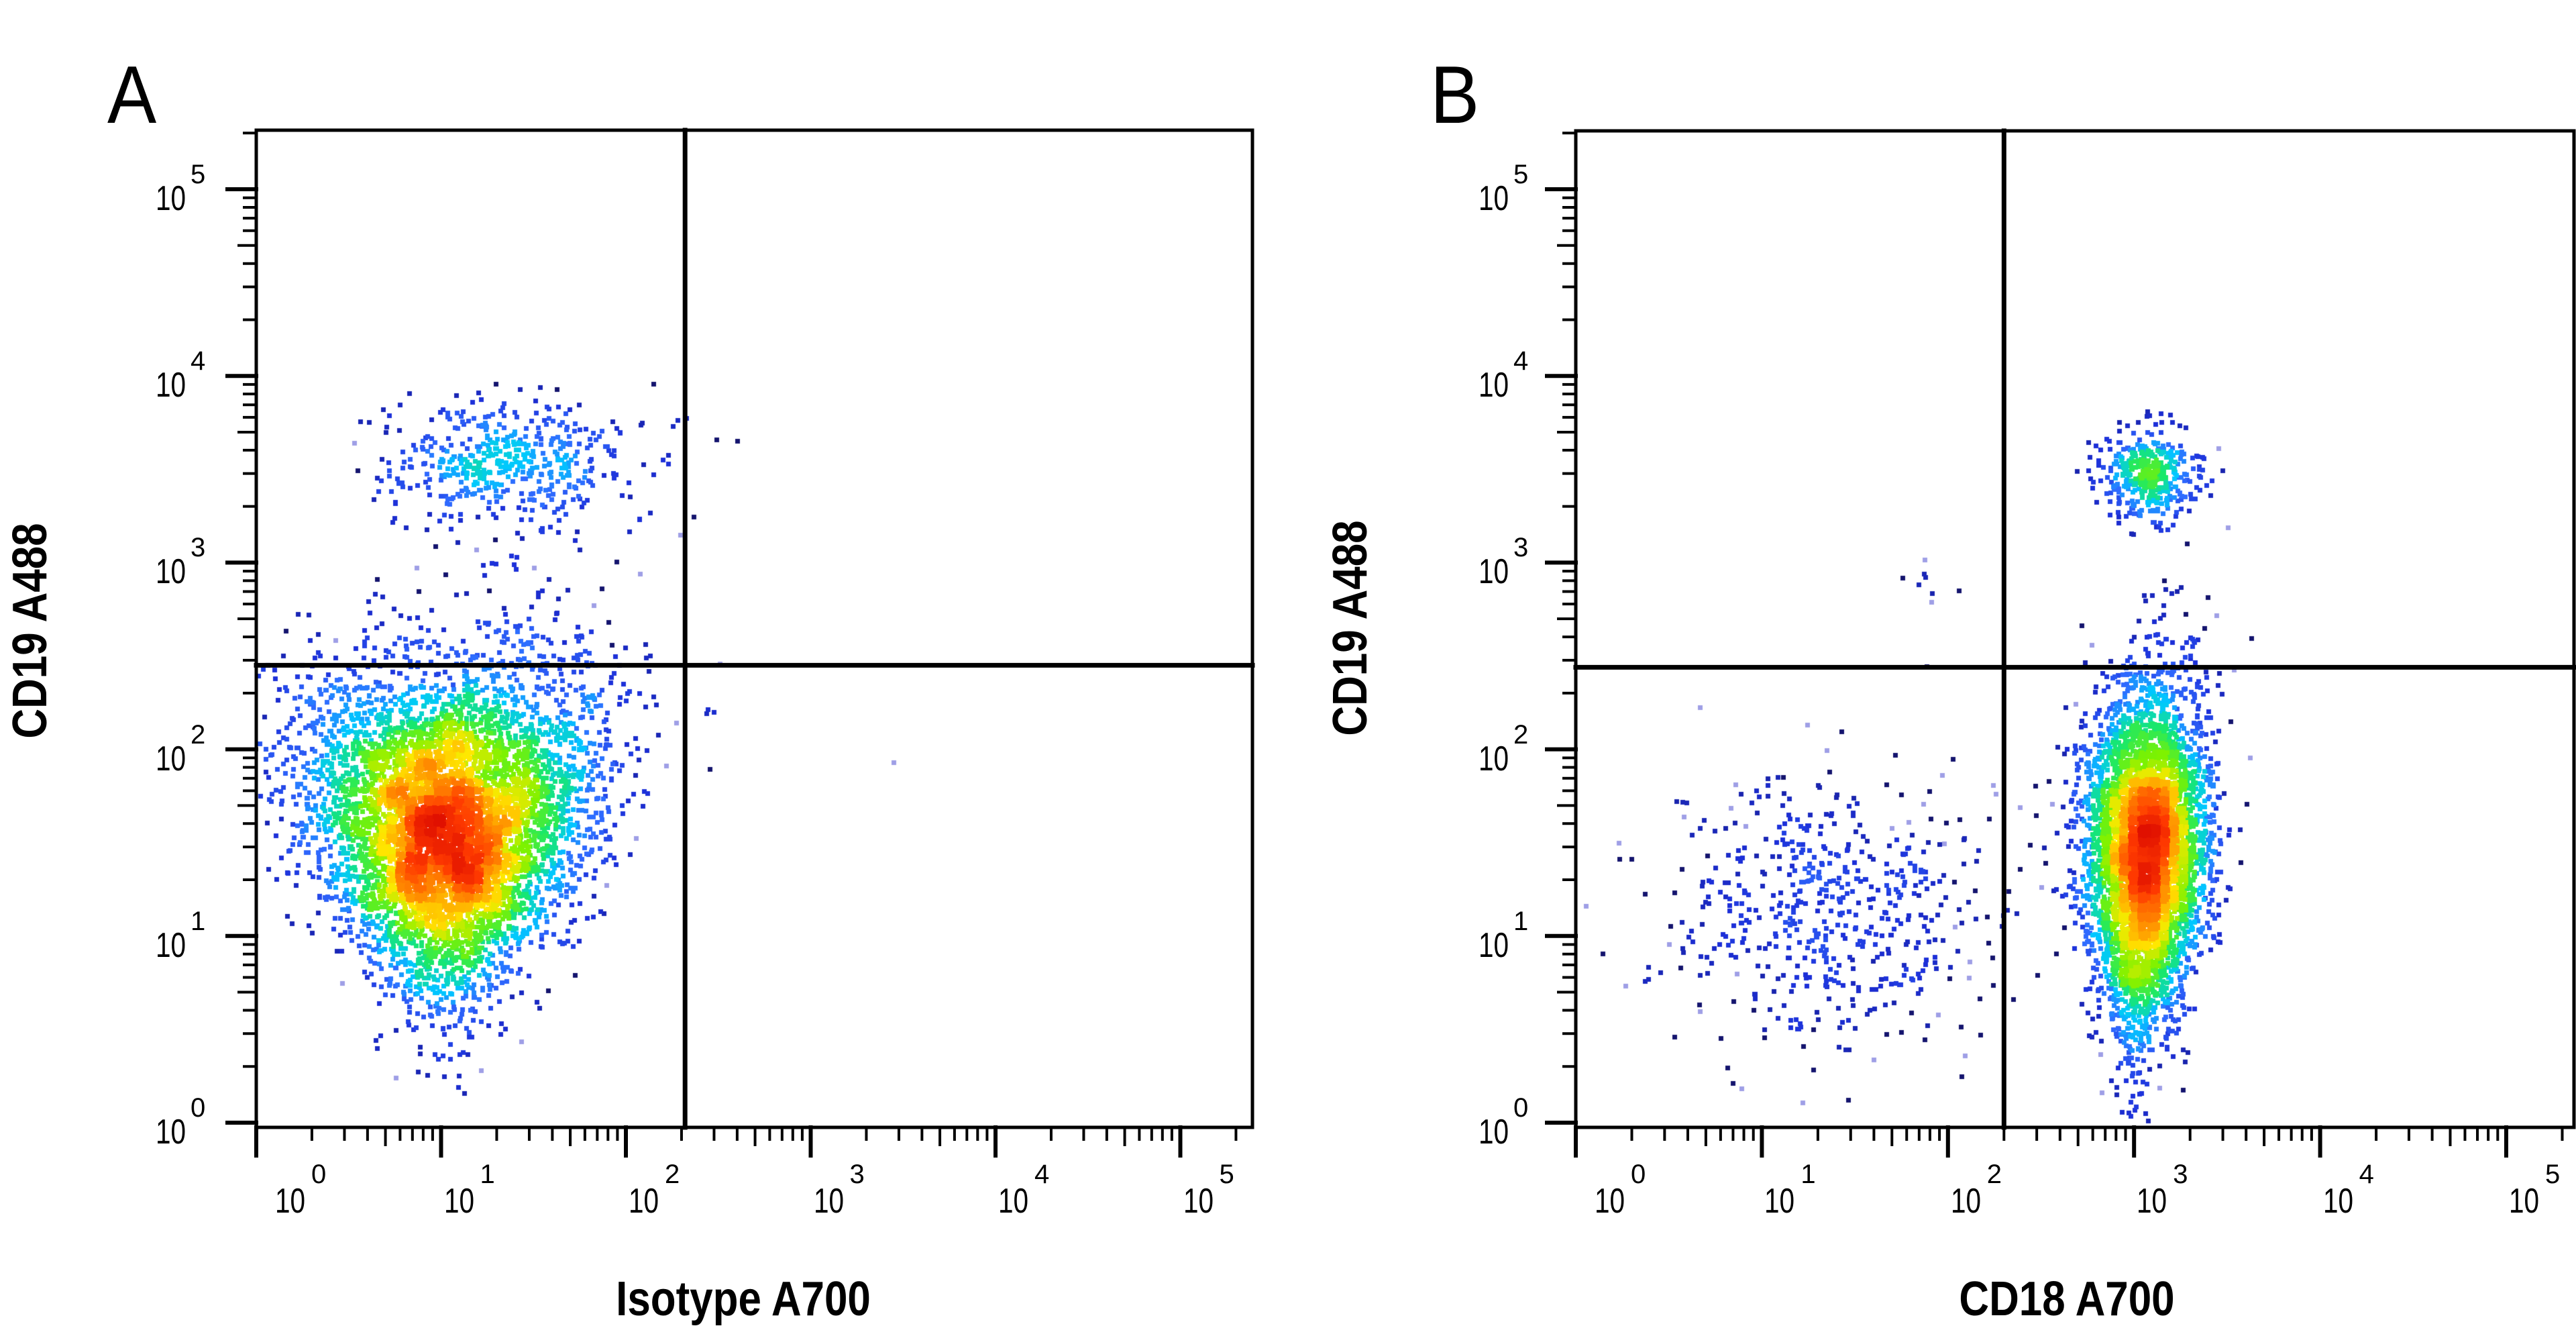 The width and height of the screenshot is (2576, 1326). Describe the element at coordinates (132, 94) in the screenshot. I see `panel-letter-a: A` at that location.